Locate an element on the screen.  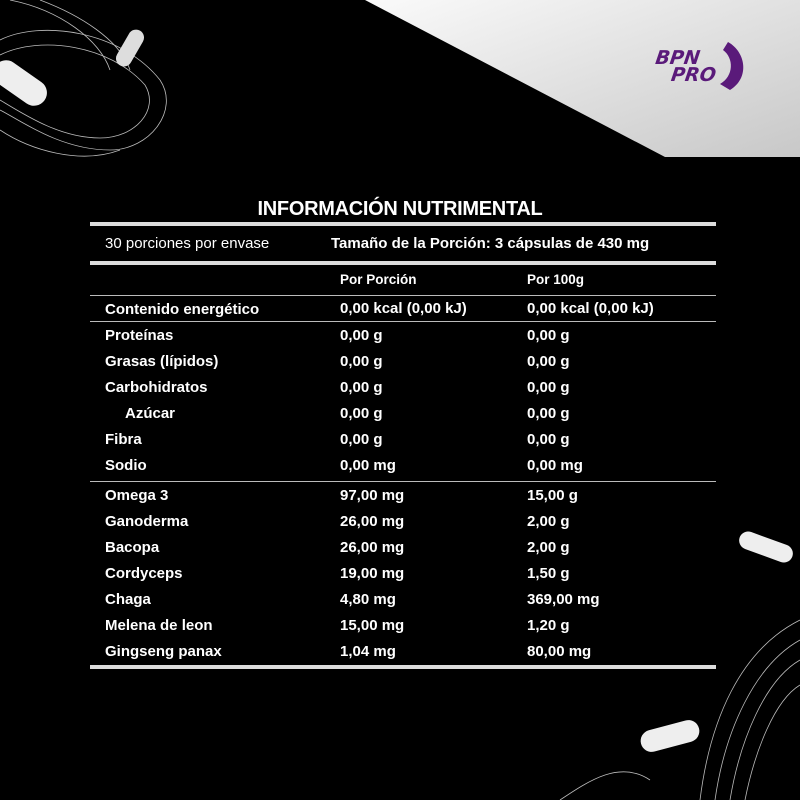
per-100g-value: 80,00 mg is located at coordinates (559, 651).